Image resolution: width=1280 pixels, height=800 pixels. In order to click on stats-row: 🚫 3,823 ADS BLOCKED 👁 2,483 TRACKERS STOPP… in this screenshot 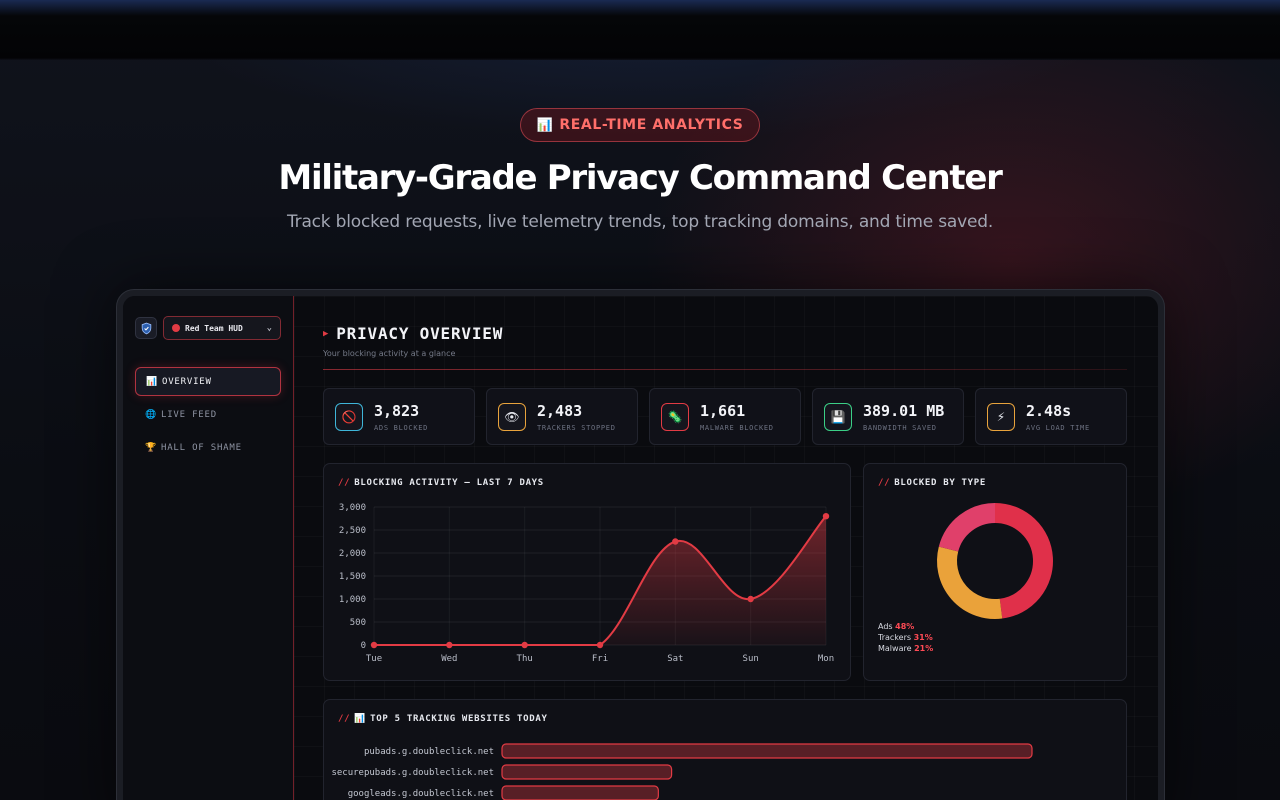, I will do `click(725, 416)`.